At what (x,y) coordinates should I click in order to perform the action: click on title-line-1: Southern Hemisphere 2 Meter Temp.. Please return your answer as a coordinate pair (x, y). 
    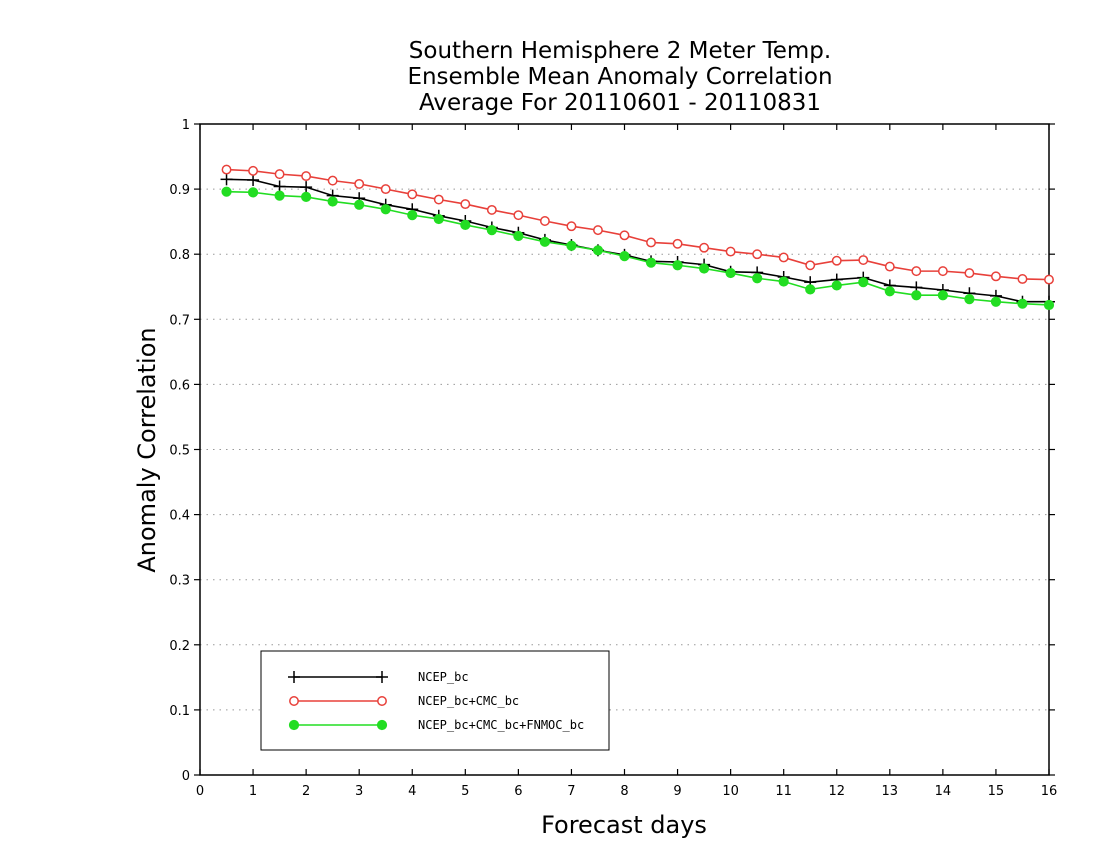
    Looking at the image, I should click on (620, 51).